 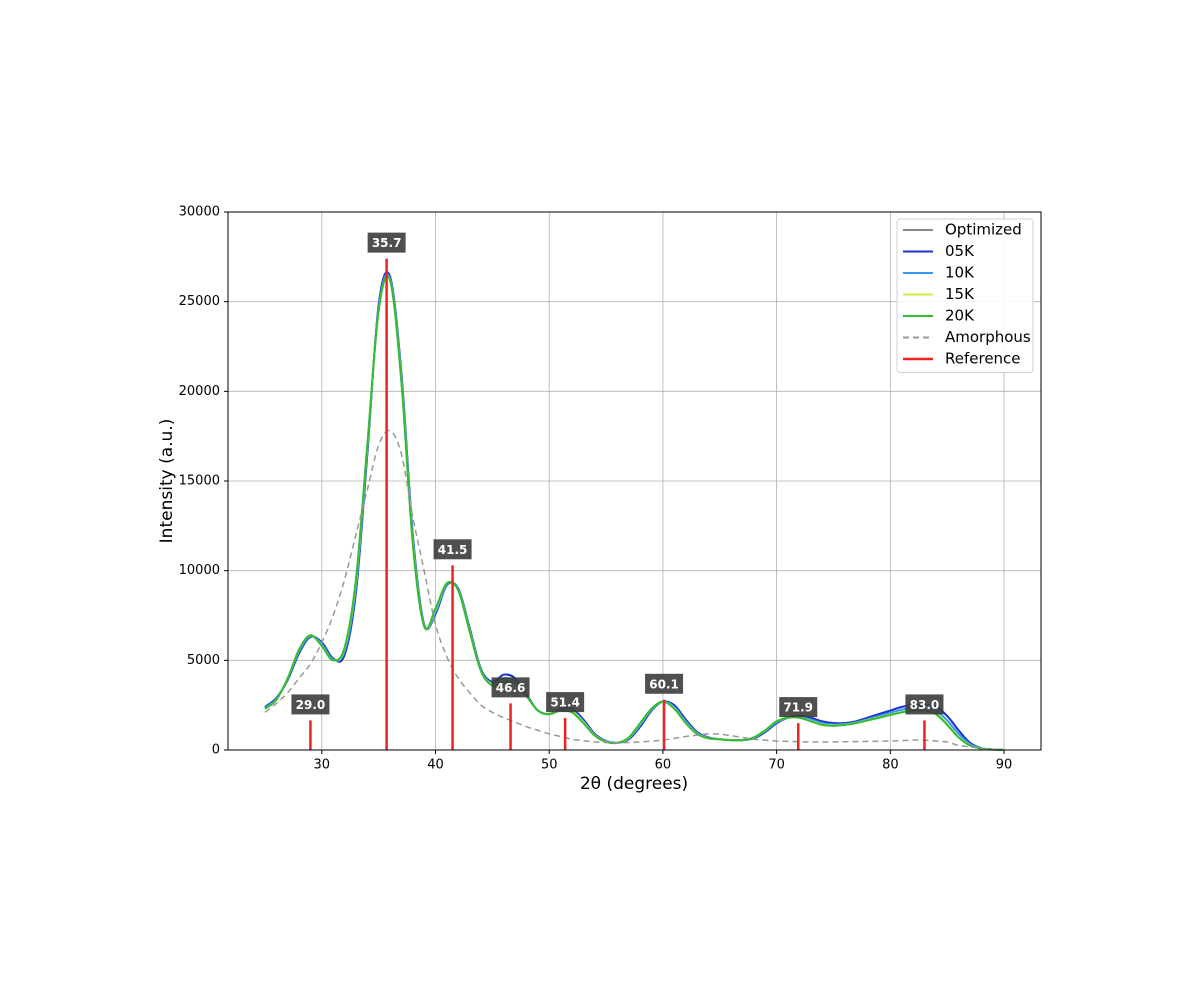 What do you see at coordinates (960, 294) in the screenshot?
I see `legend-label: 15K` at bounding box center [960, 294].